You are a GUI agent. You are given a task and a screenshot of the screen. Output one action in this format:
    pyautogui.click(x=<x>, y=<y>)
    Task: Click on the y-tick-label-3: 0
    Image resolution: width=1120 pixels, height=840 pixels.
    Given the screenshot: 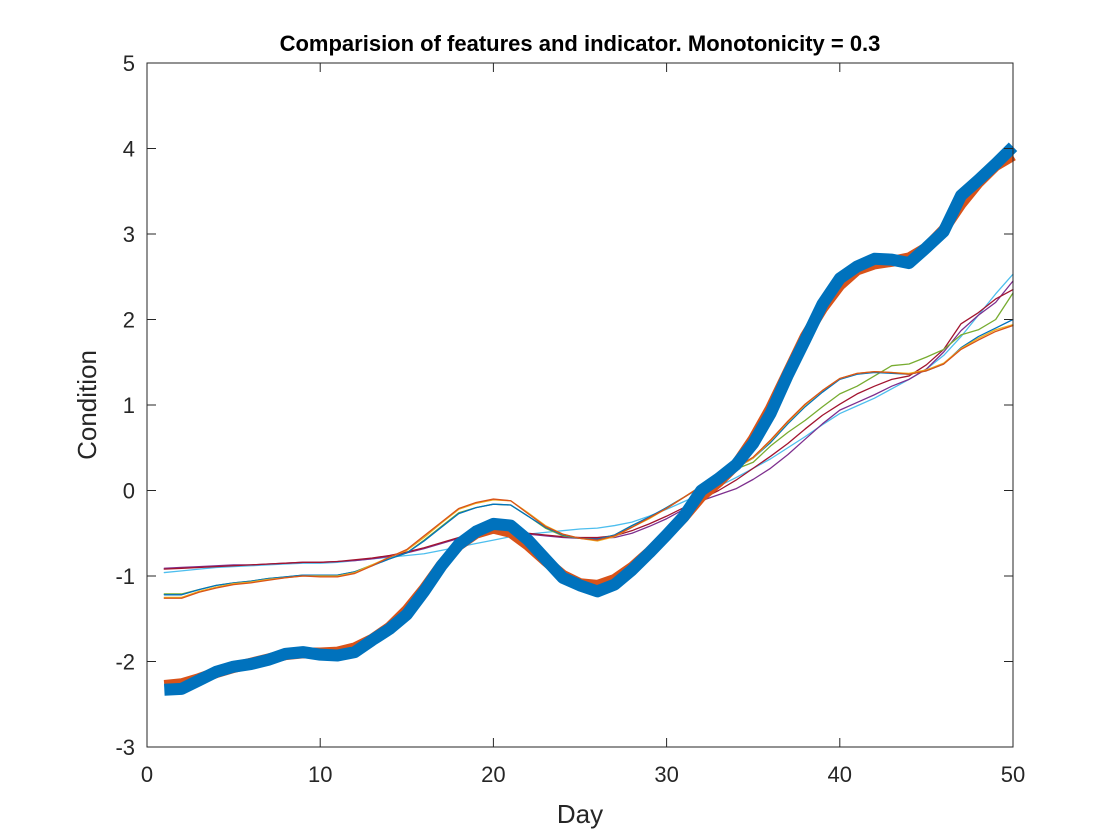 What is the action you would take?
    pyautogui.click(x=129, y=491)
    